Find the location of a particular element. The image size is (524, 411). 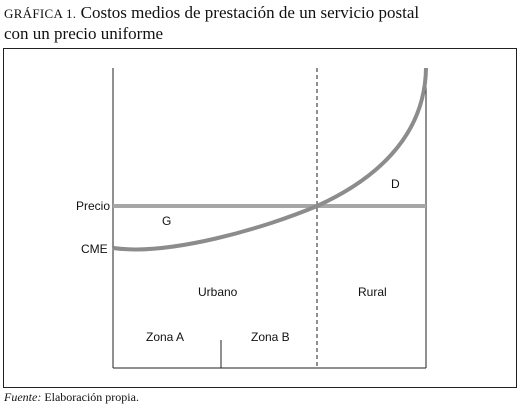

zona-b-label: Zona B is located at coordinates (270, 337).